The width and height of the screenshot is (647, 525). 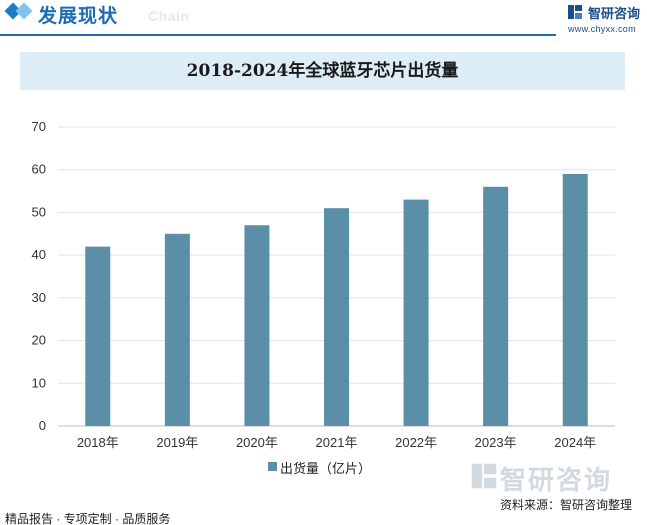 I want to click on y-tick-label: 70, so click(x=39, y=126).